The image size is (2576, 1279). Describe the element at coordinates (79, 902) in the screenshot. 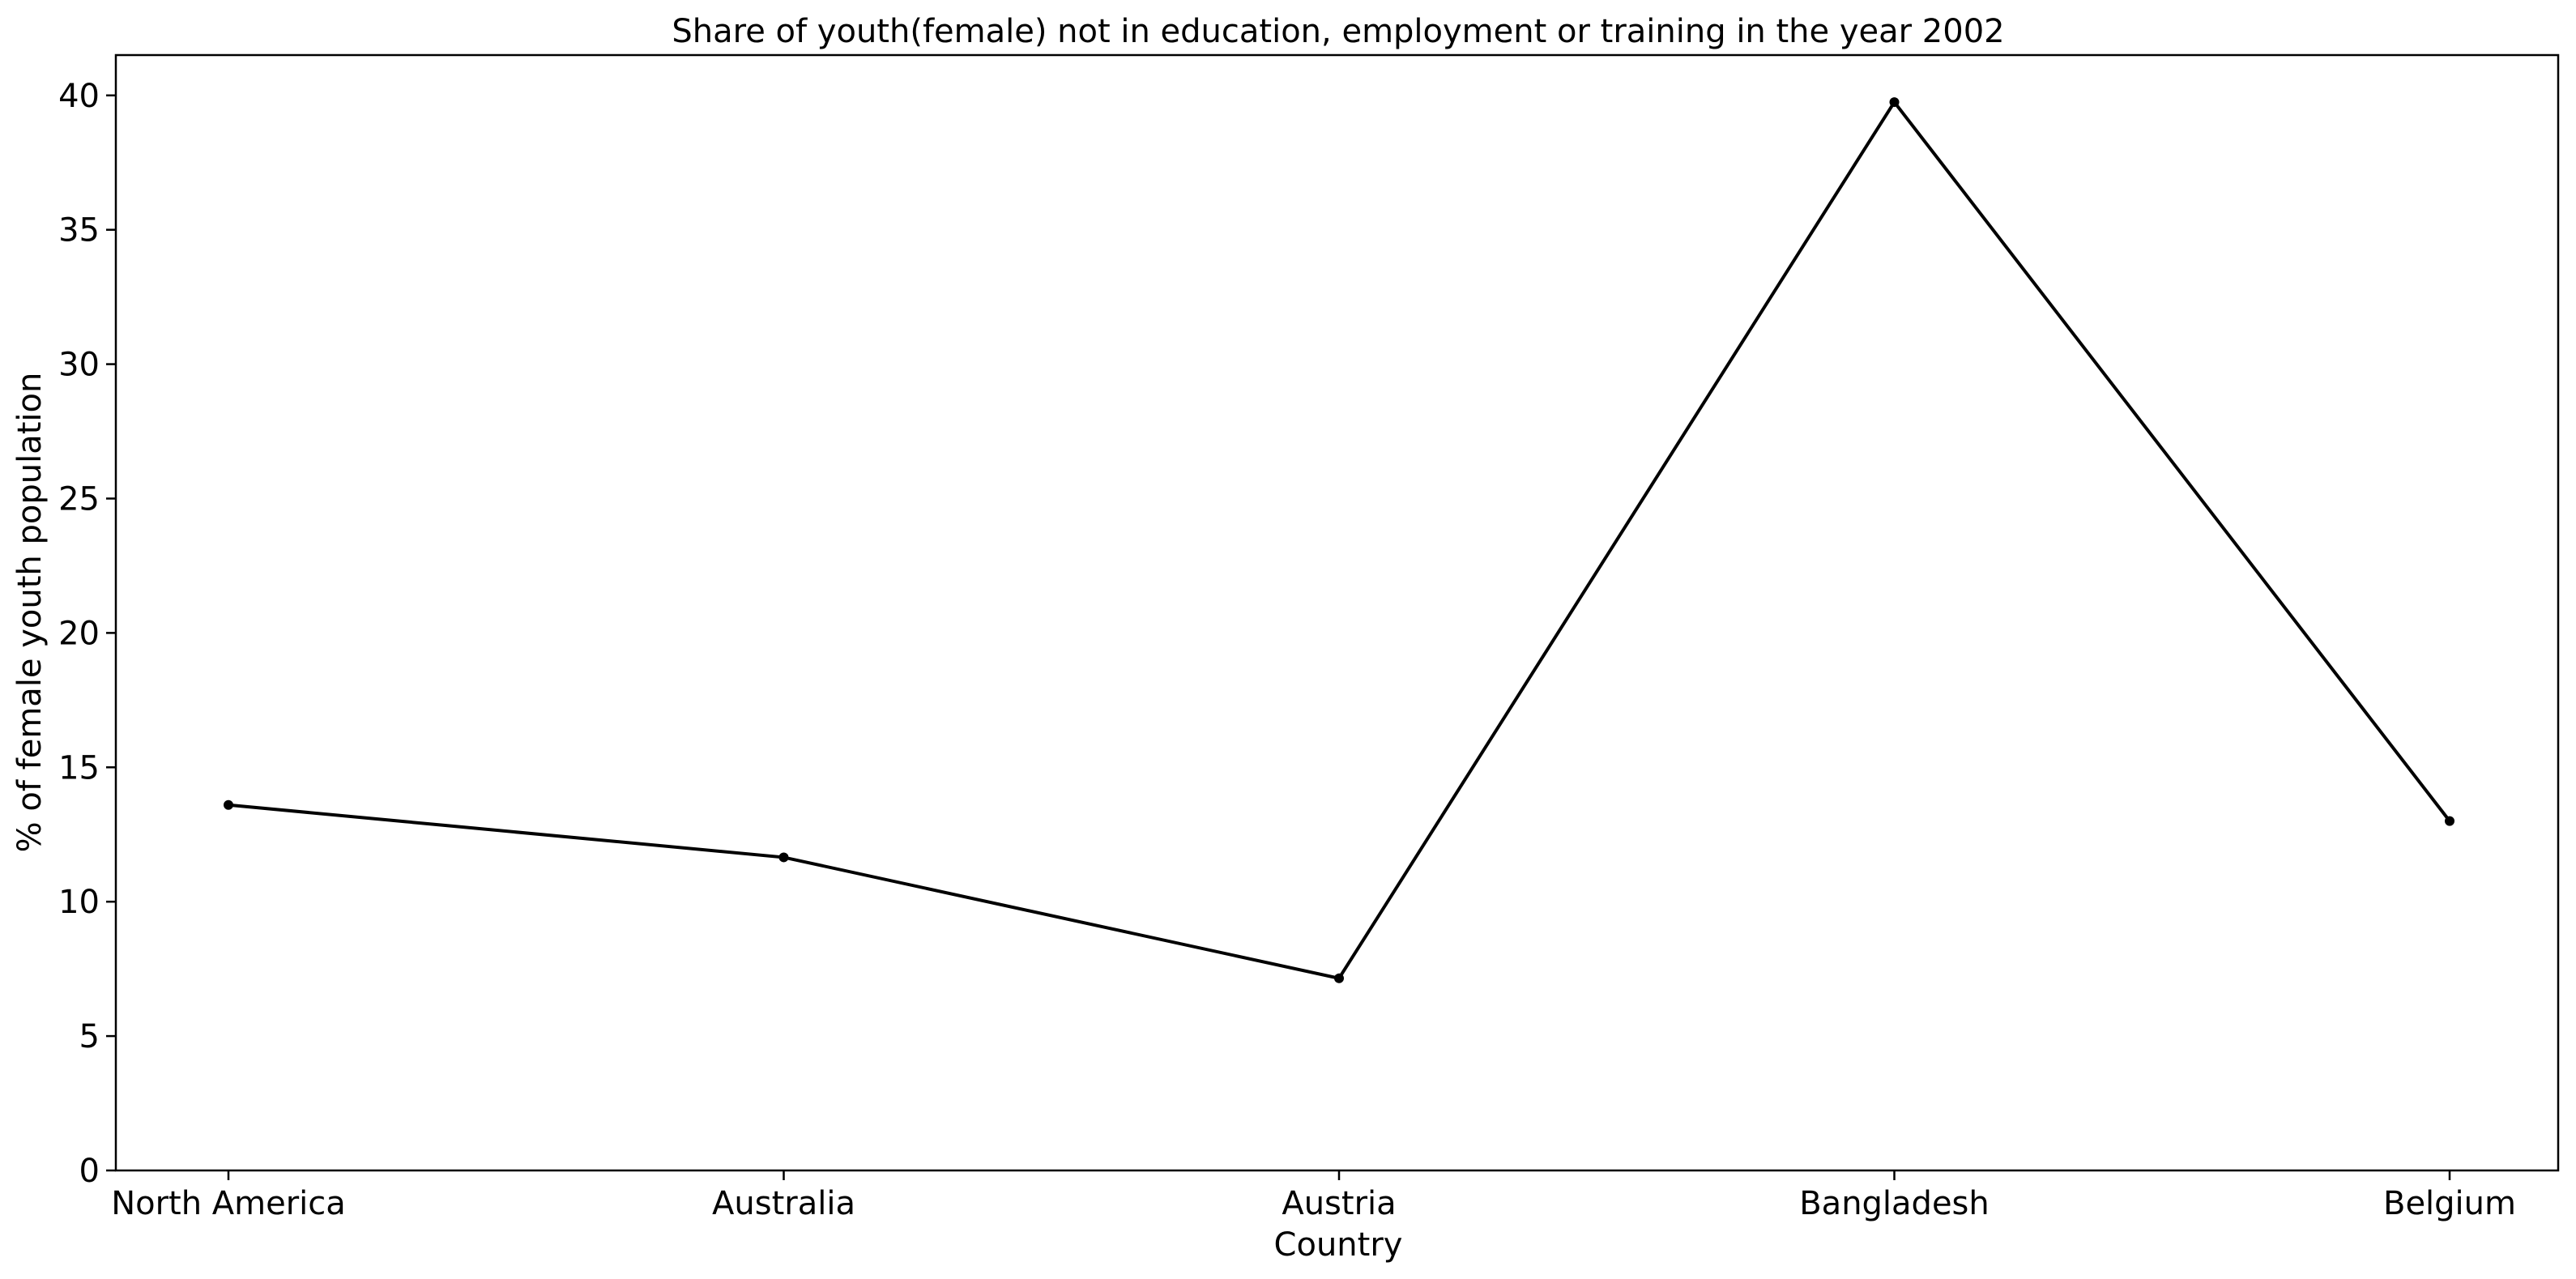

I see `y-tick-label: 10` at that location.